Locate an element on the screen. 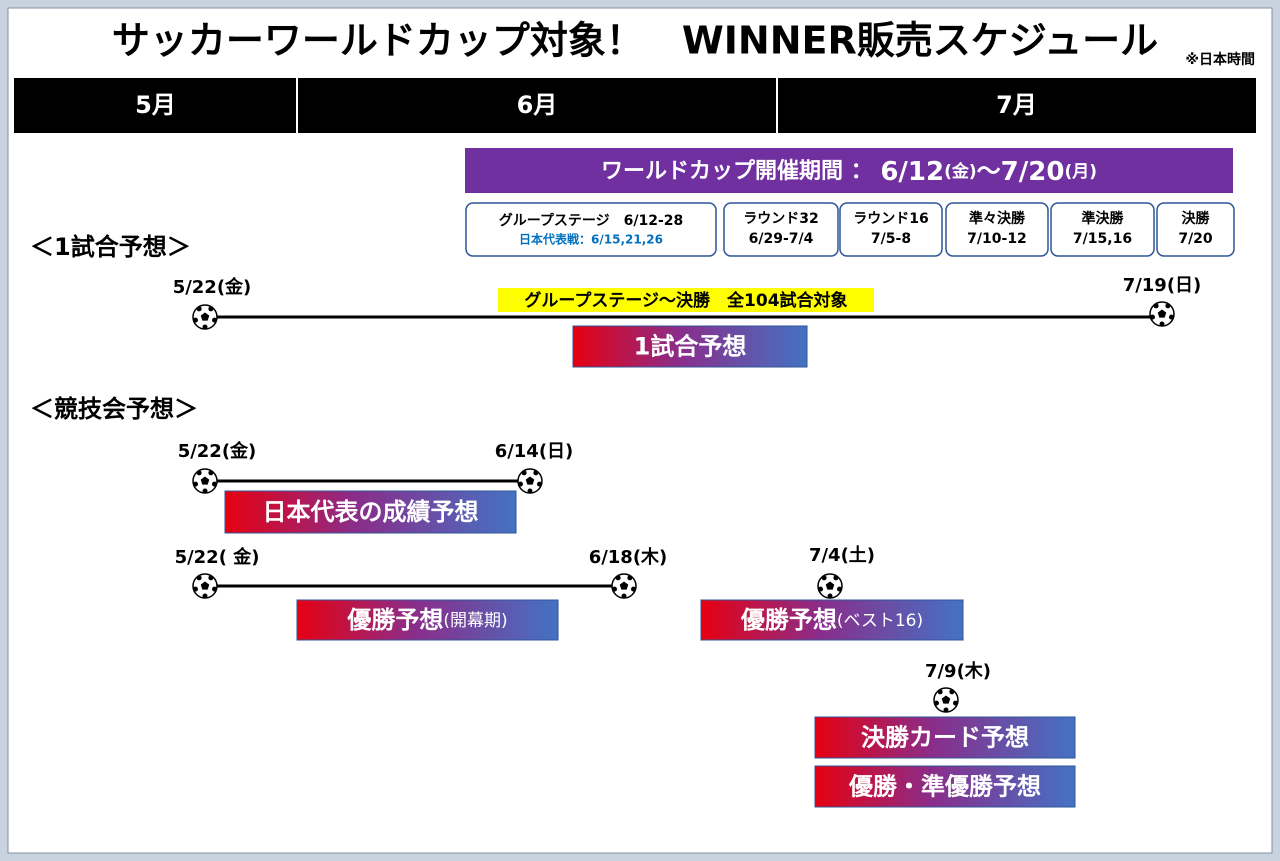 The height and width of the screenshot is (861, 1280). label: 7/10-12 is located at coordinates (997, 239).